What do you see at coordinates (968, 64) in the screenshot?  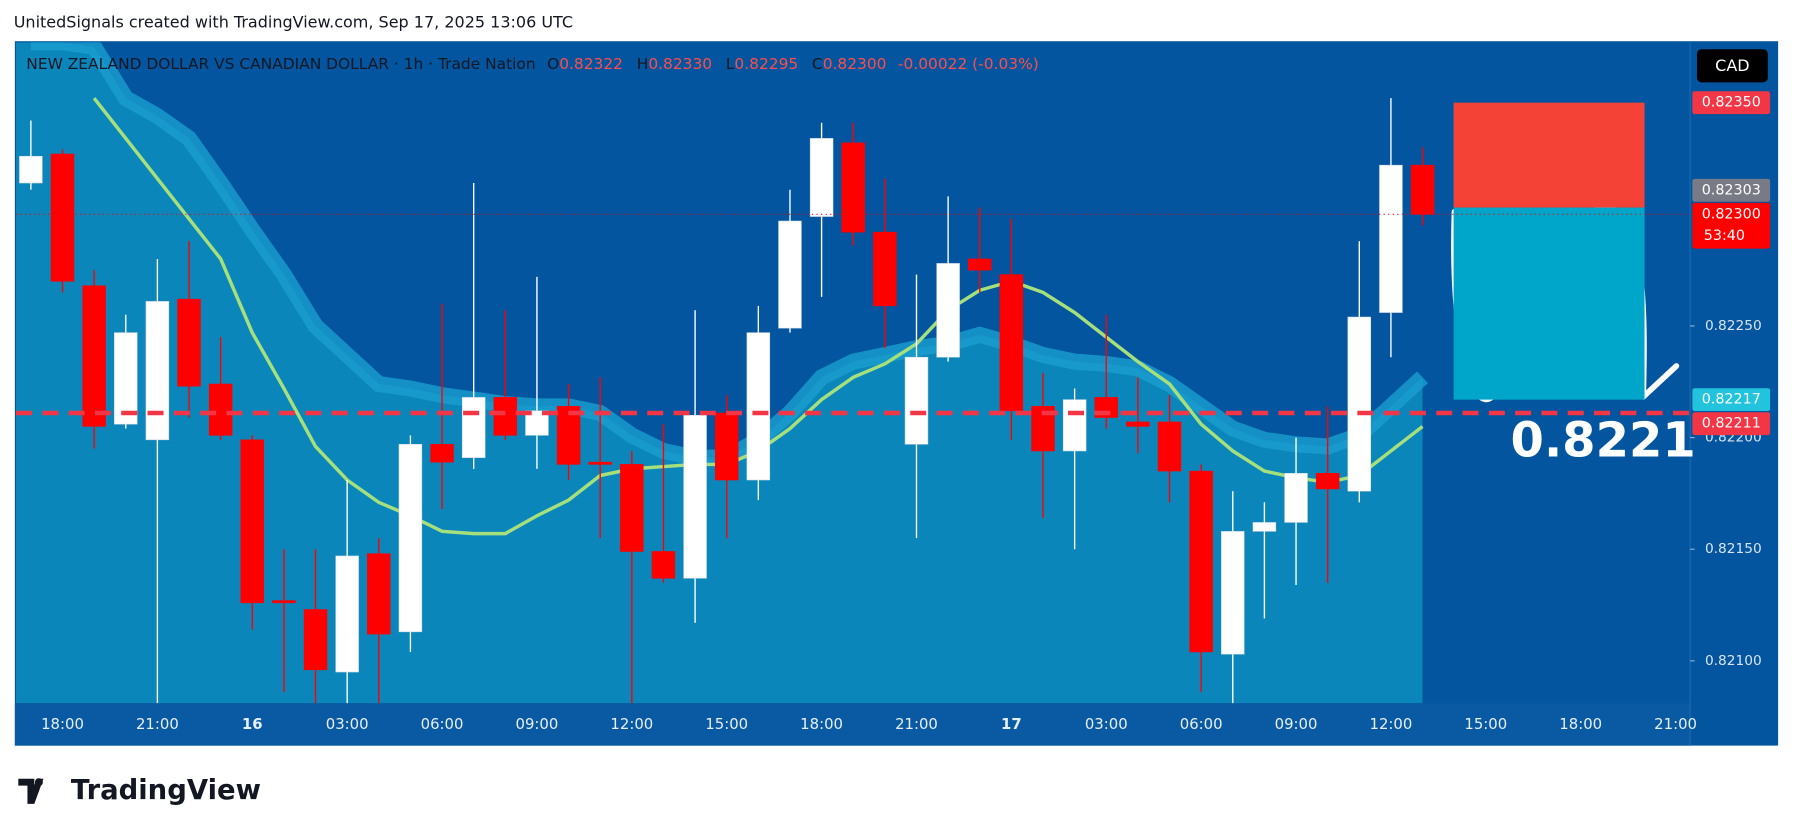 I see `legend-change: -0.00022 (-0.03%)` at bounding box center [968, 64].